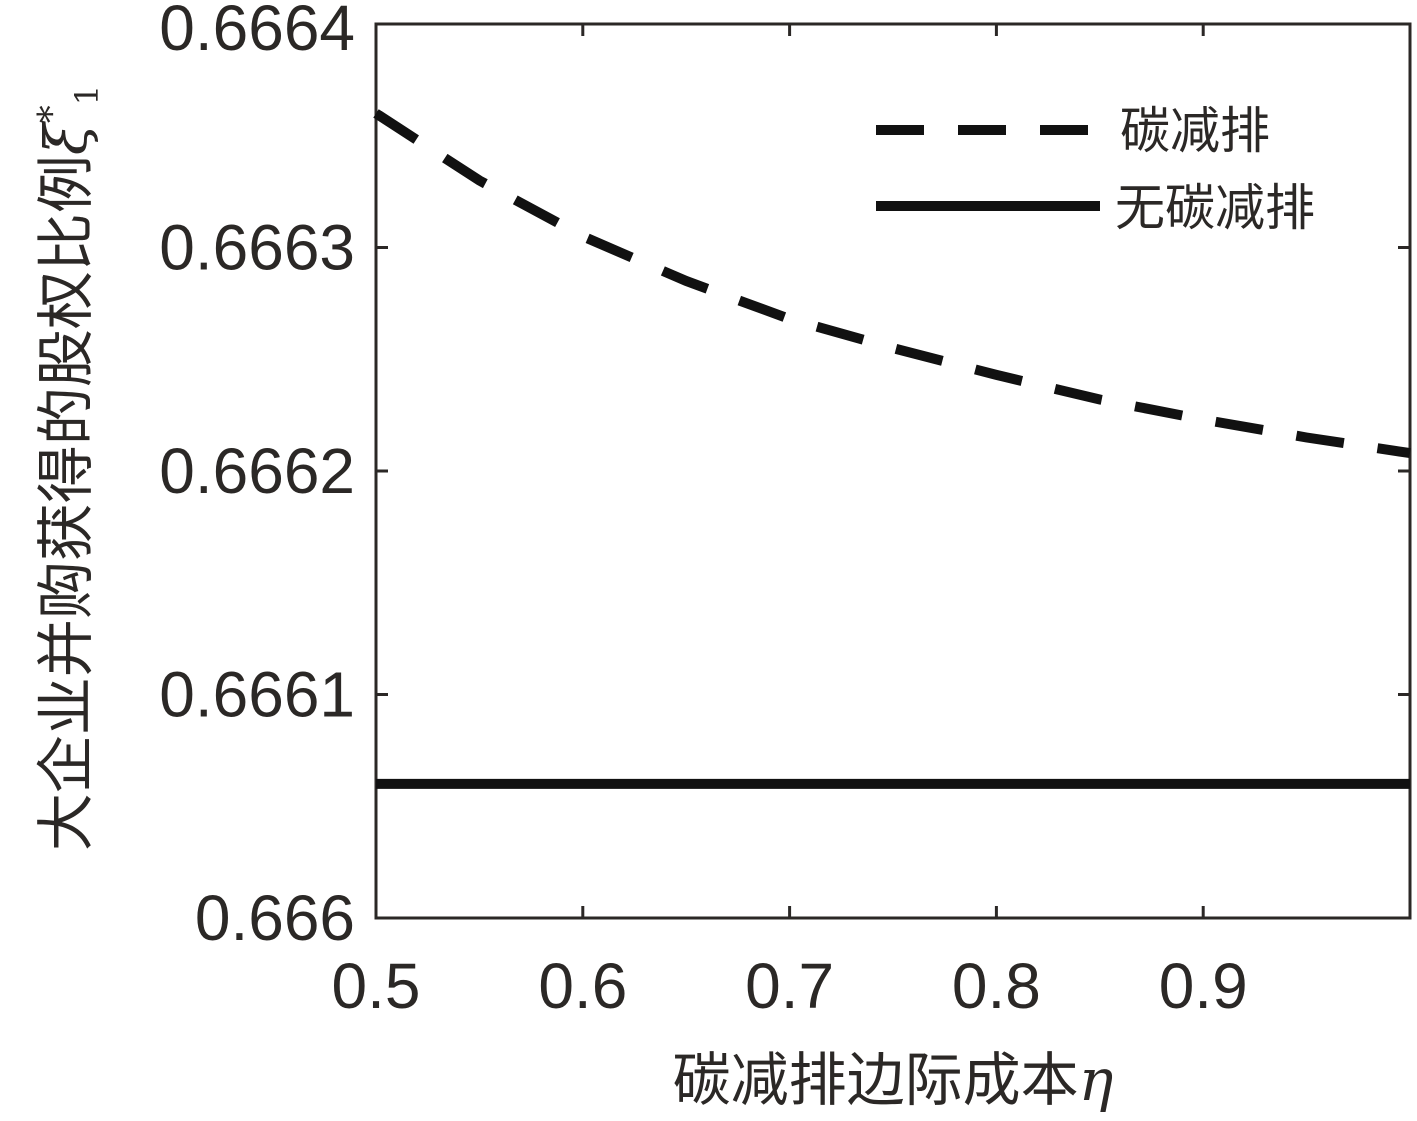 The image size is (1417, 1121). I want to click on x-tick-label: 0.9, so click(1203, 986).